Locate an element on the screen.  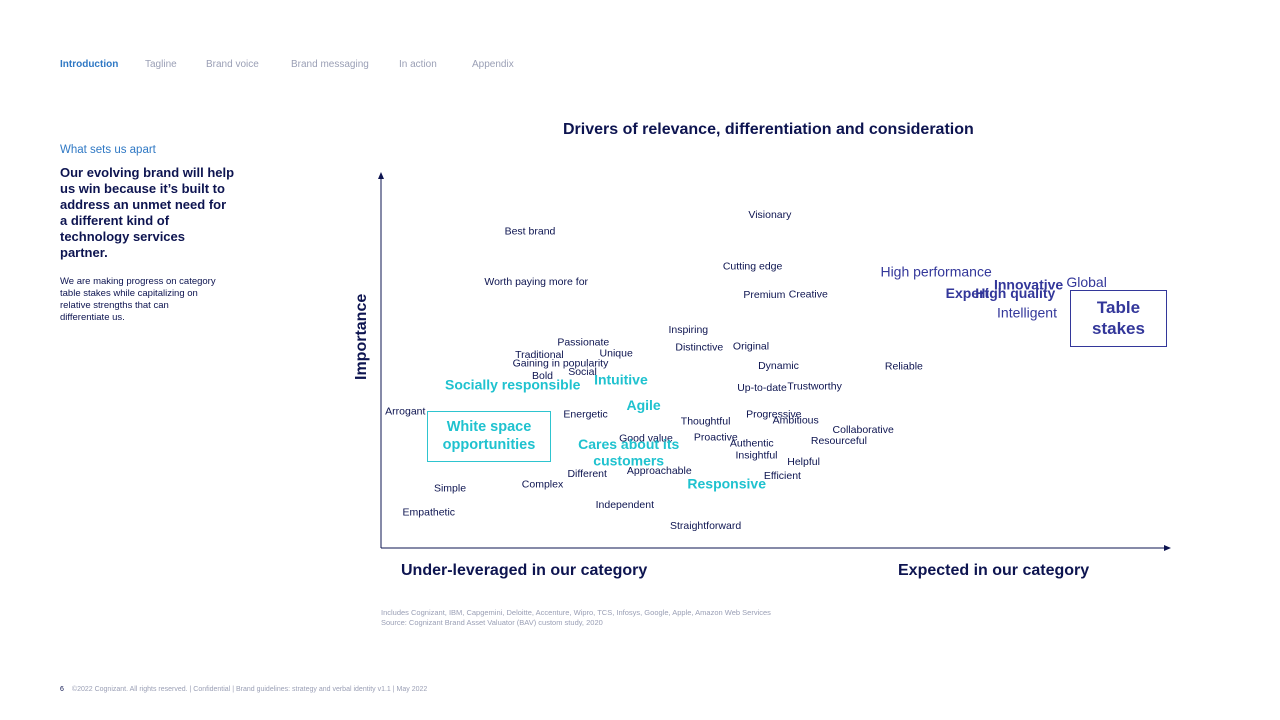
point-label-unique: Unique is located at coordinates (616, 354).